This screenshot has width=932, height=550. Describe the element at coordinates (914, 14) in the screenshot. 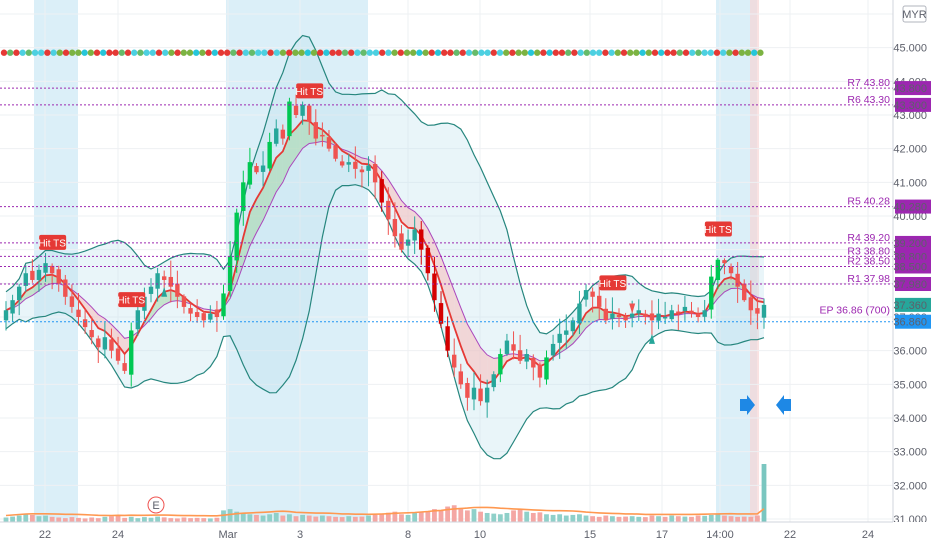

I see `currency-button: MYR` at that location.